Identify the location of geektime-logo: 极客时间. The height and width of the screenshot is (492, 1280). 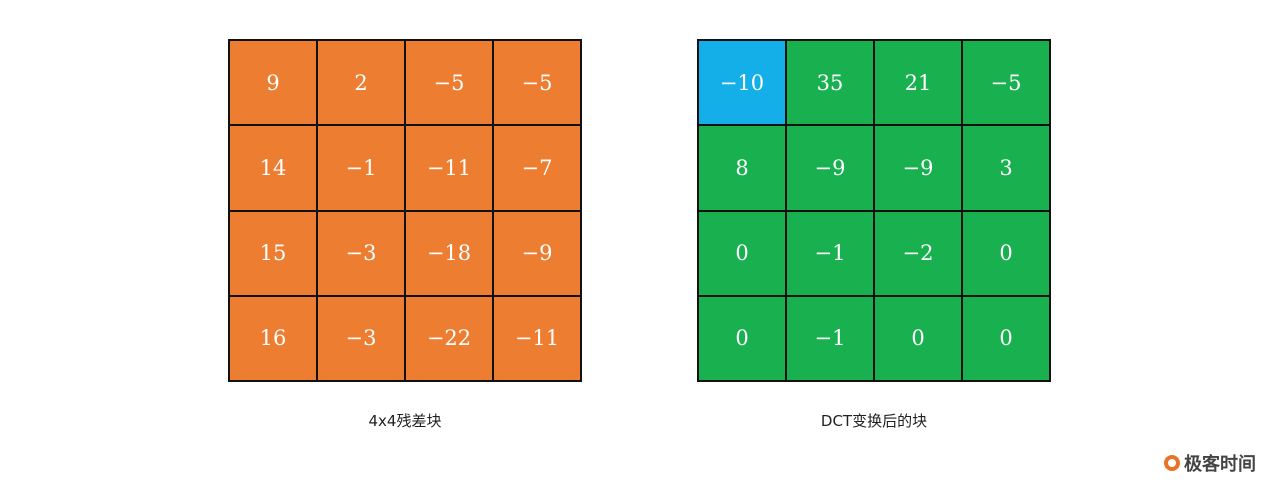
(1210, 463).